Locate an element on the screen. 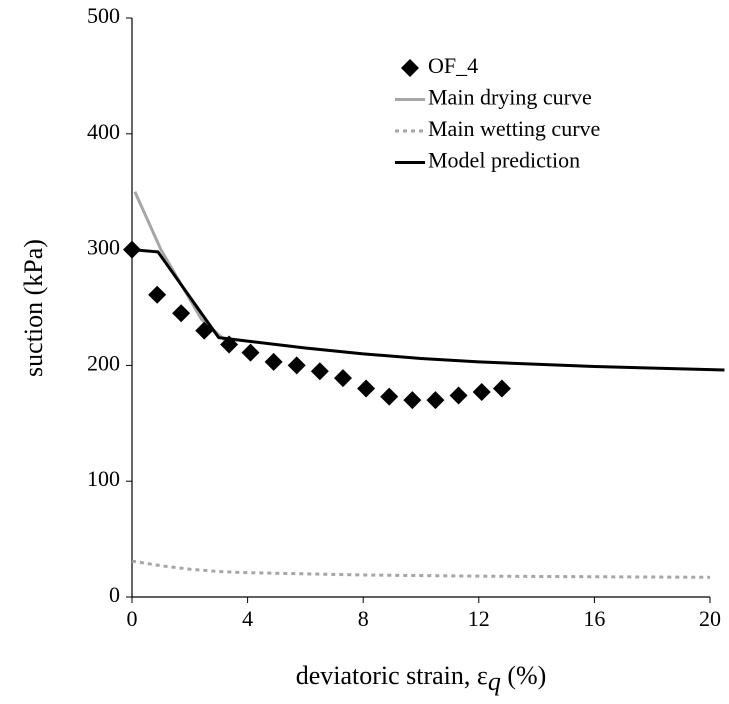  x-tick-label: 12 is located at coordinates (479, 618).